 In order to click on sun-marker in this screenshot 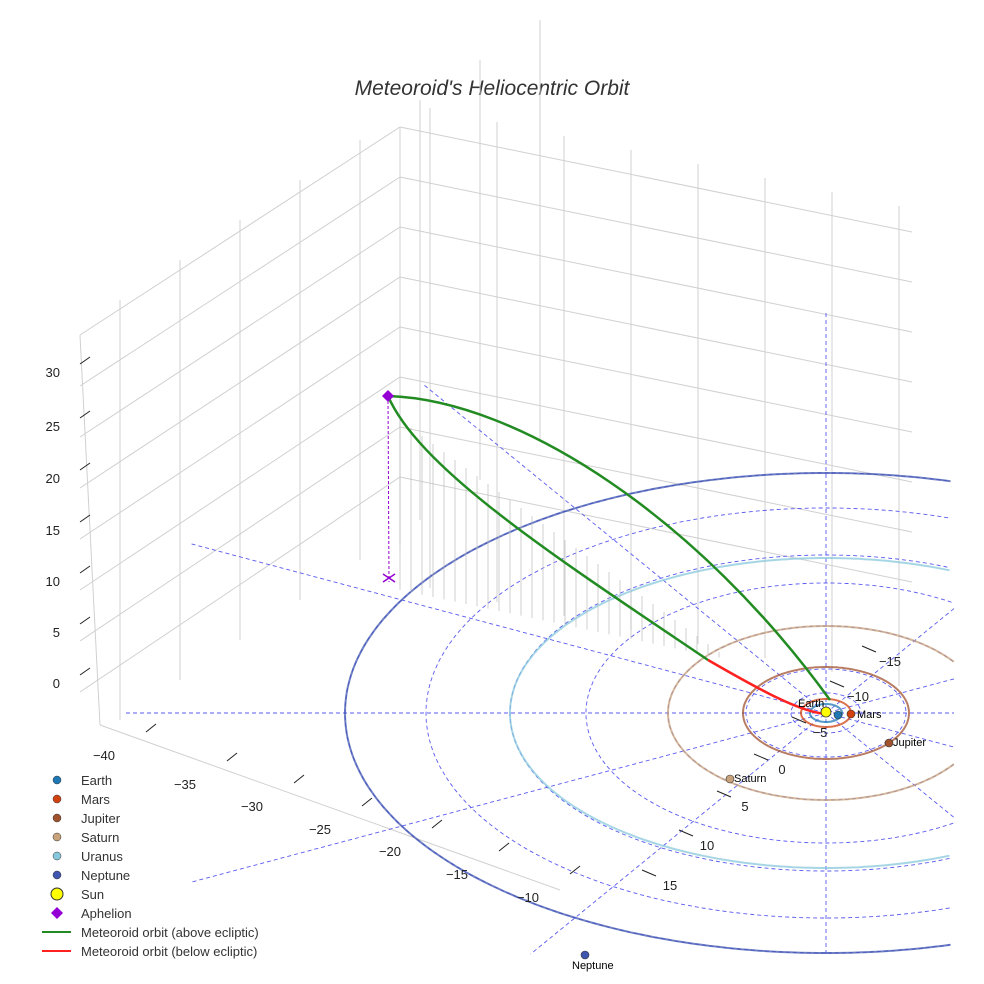, I will do `click(826, 712)`.